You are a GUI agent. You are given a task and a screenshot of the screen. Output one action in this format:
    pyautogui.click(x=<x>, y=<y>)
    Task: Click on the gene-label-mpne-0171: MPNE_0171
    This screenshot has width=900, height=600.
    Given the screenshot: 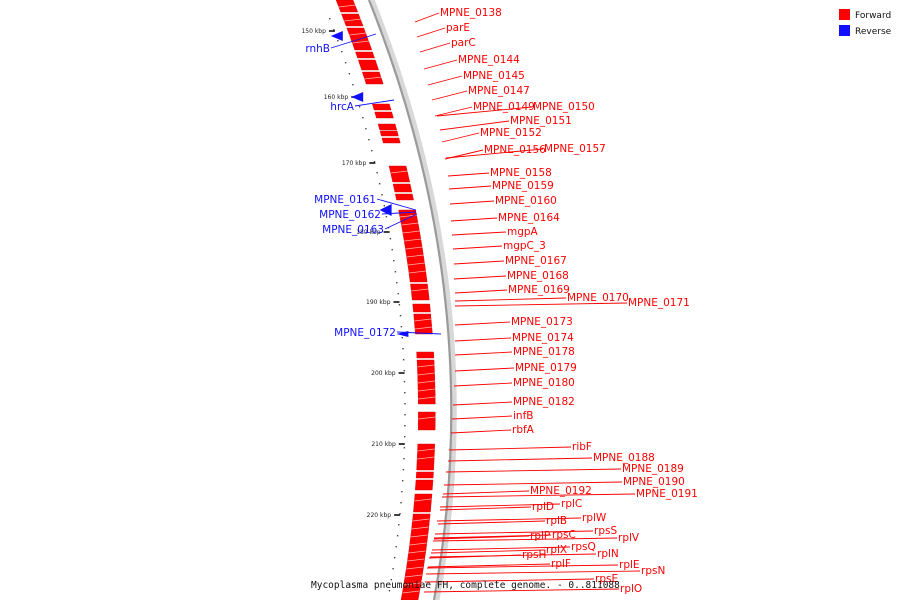 What is the action you would take?
    pyautogui.click(x=659, y=303)
    